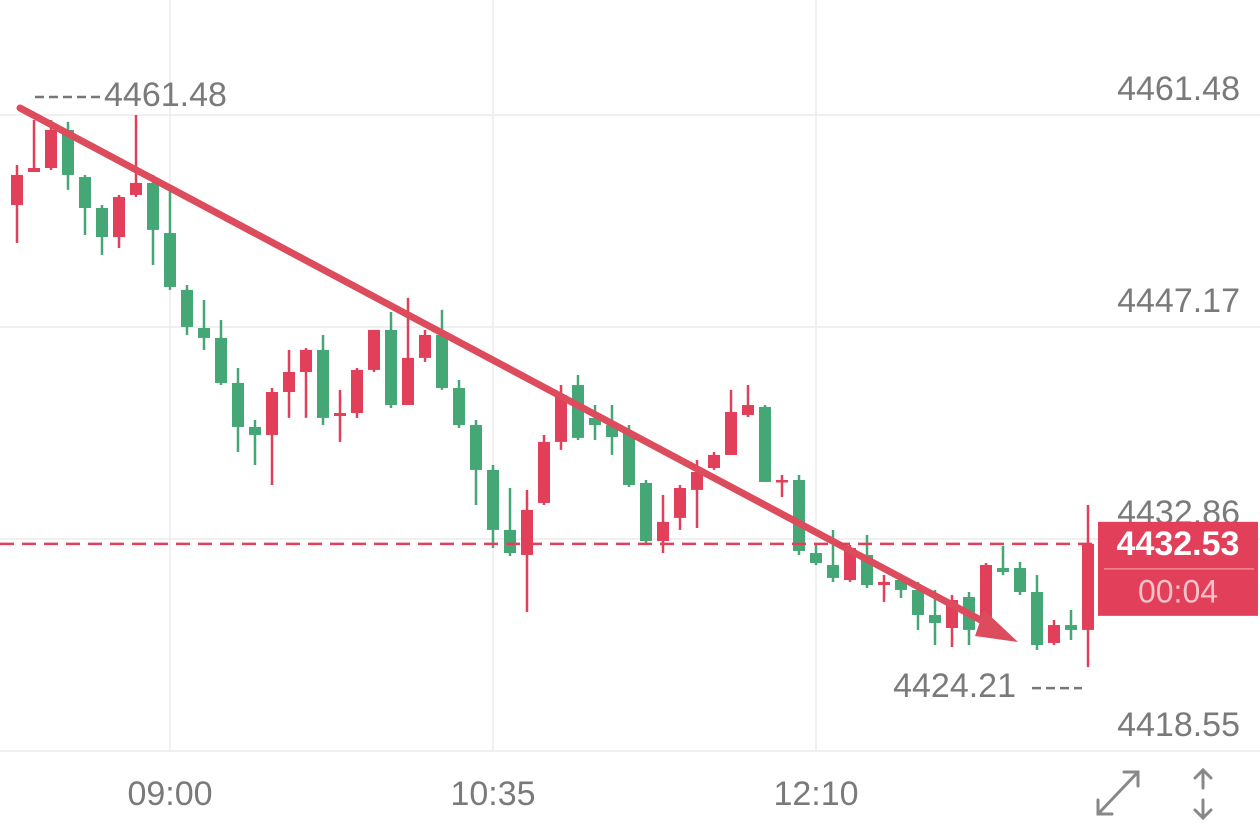  What do you see at coordinates (165, 95) in the screenshot?
I see `high-marker-label: 4461.48` at bounding box center [165, 95].